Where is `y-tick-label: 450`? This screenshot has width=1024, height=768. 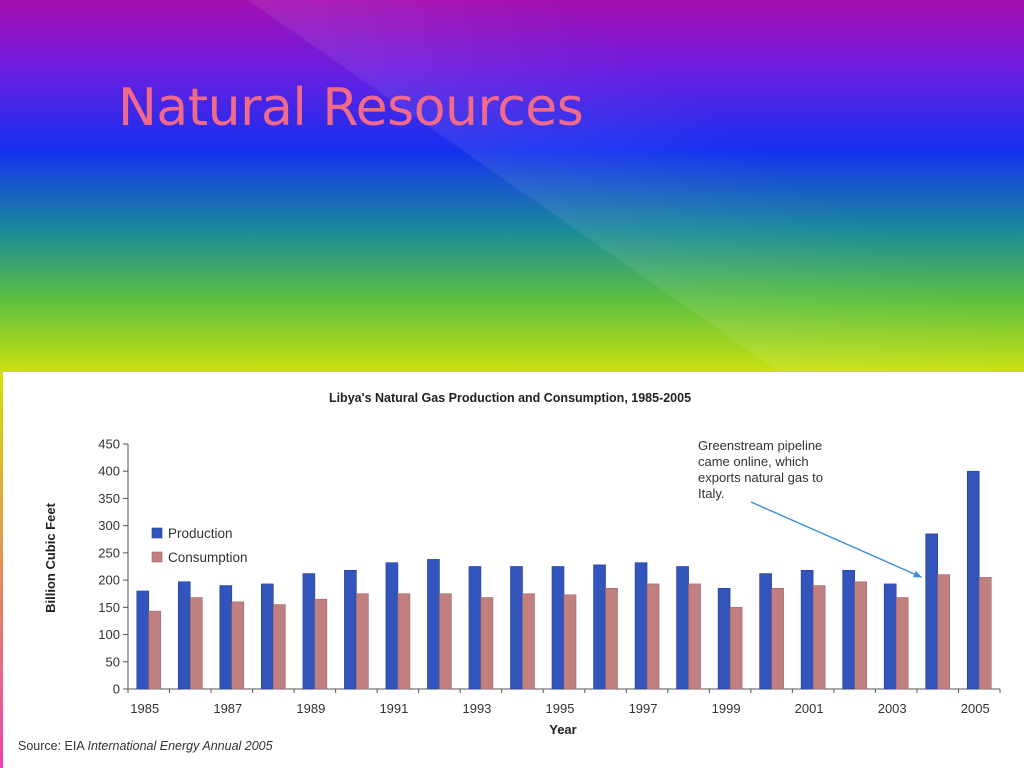 y-tick-label: 450 is located at coordinates (109, 444).